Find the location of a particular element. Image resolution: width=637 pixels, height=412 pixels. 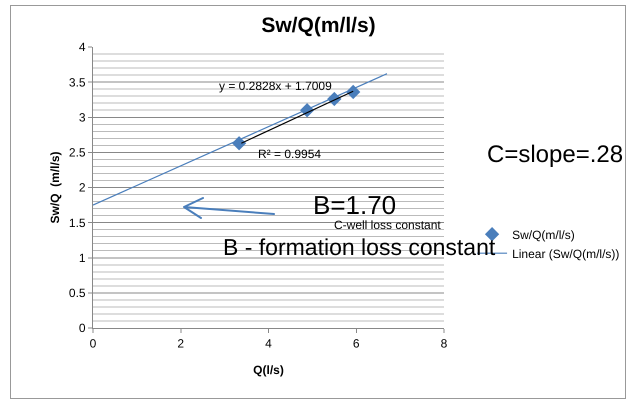

x-axis-title: Q(l/s) is located at coordinates (268, 370).